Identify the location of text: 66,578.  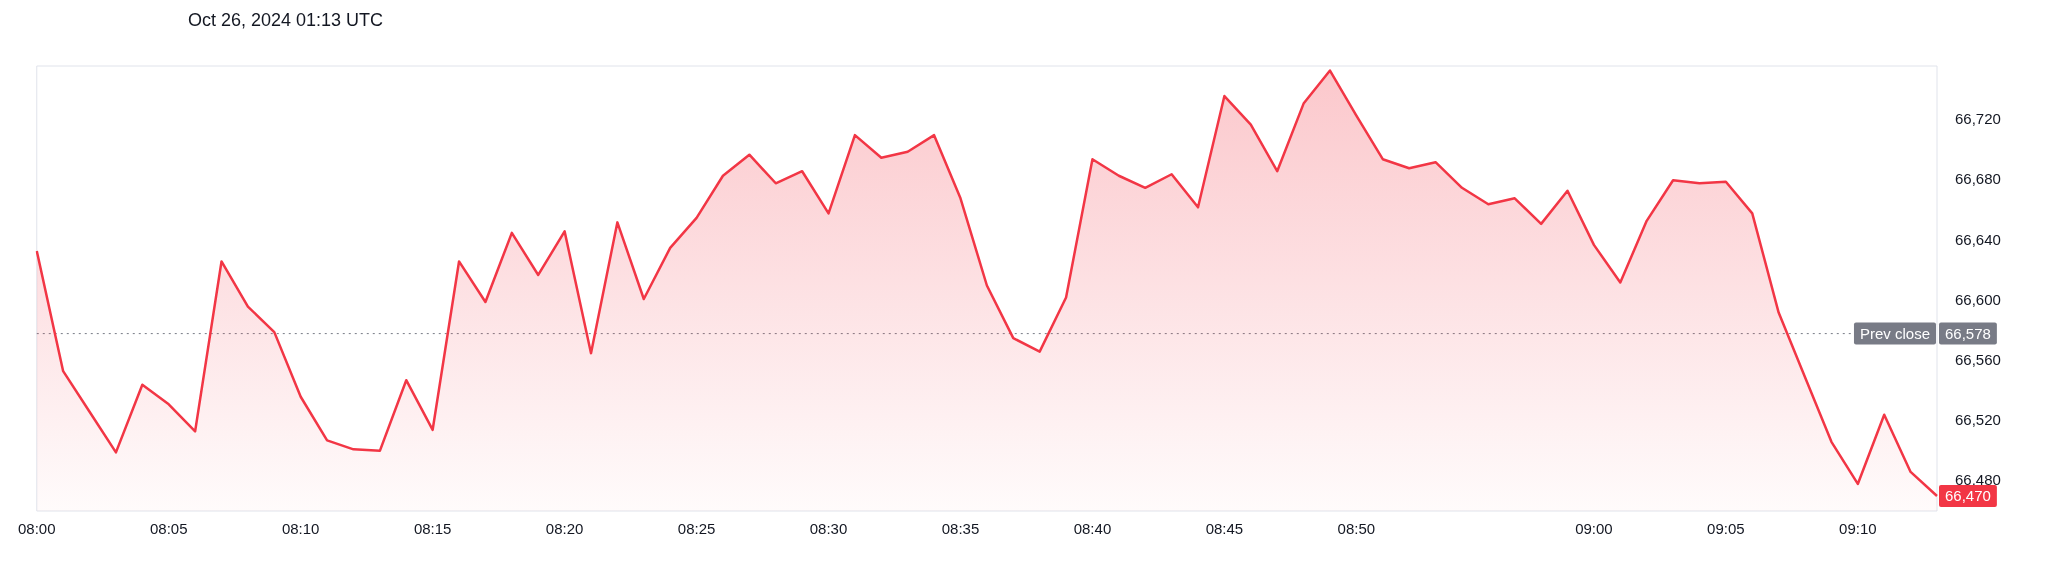
(1968, 333).